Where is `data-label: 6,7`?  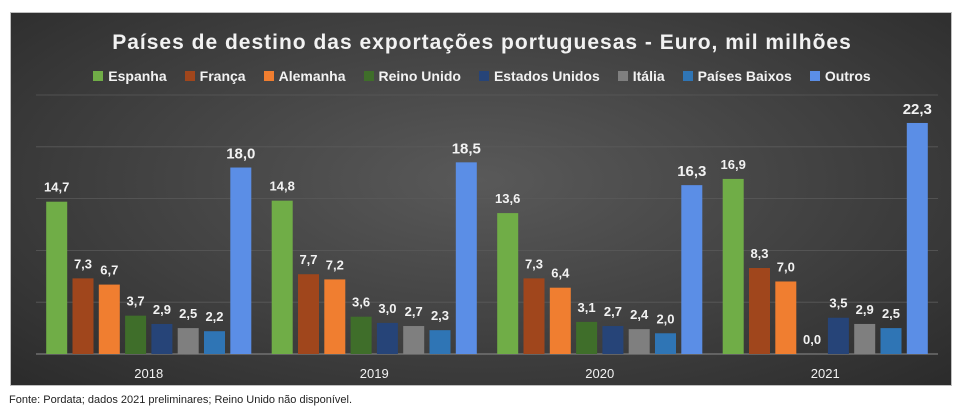
data-label: 6,7 is located at coordinates (109, 270).